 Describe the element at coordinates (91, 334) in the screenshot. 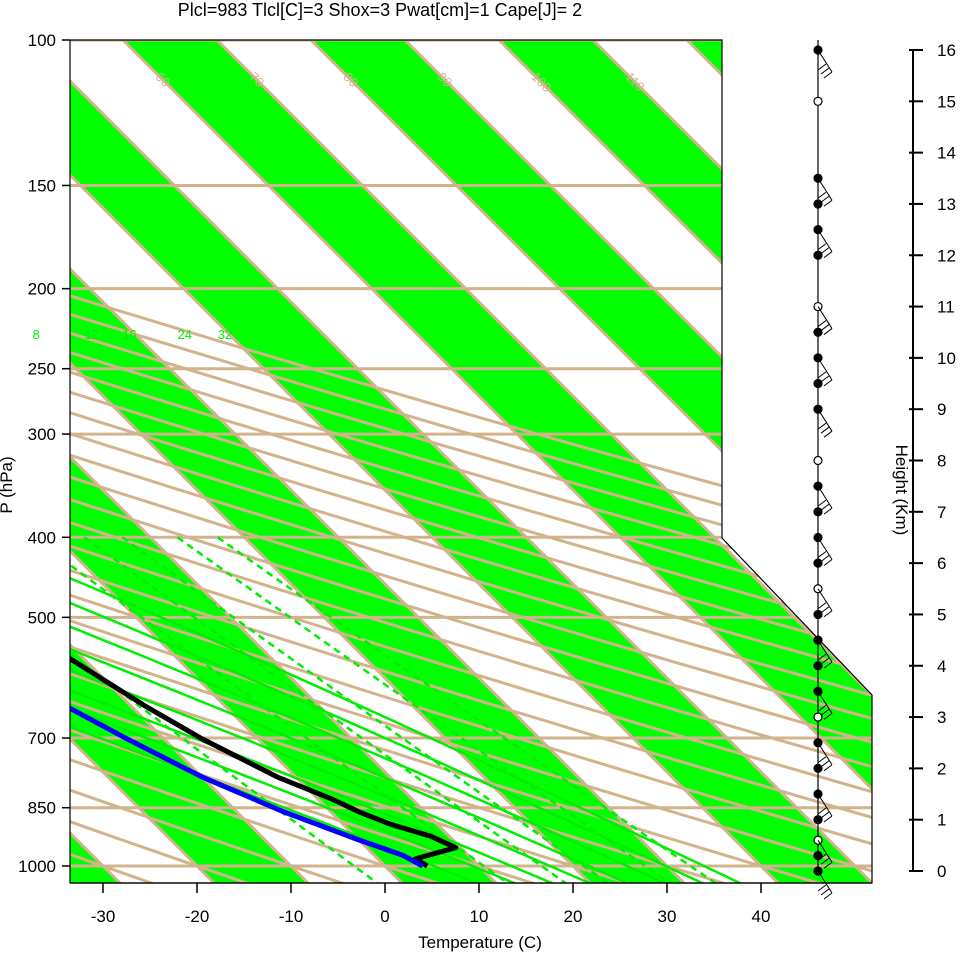

I see `mixing-ratio-label: 12` at that location.